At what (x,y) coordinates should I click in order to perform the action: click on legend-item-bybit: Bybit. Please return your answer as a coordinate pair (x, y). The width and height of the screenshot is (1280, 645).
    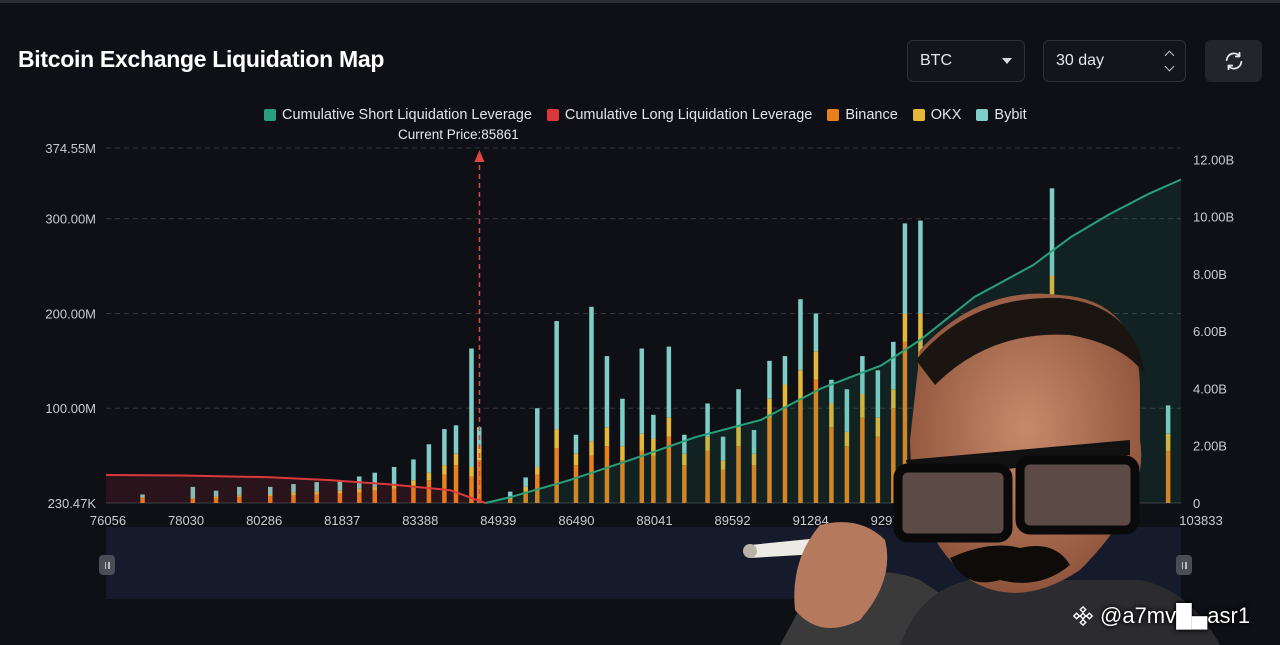
    Looking at the image, I should click on (1001, 115).